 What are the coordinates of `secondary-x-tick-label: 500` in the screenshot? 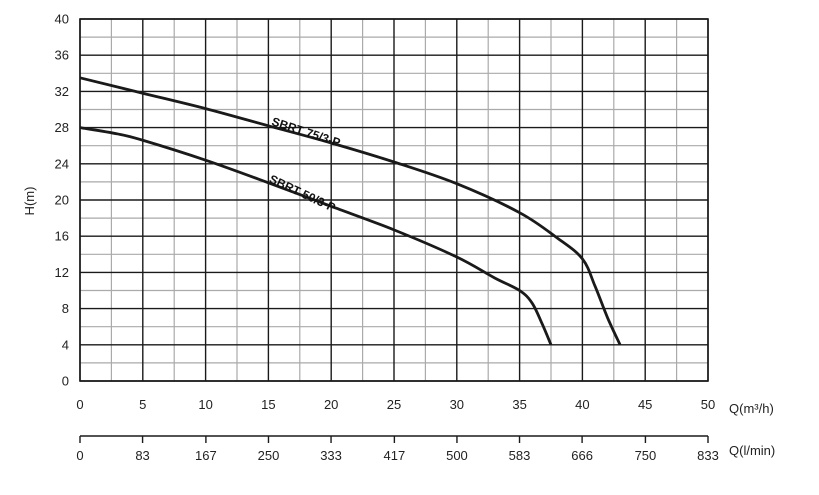 It's located at (457, 455).